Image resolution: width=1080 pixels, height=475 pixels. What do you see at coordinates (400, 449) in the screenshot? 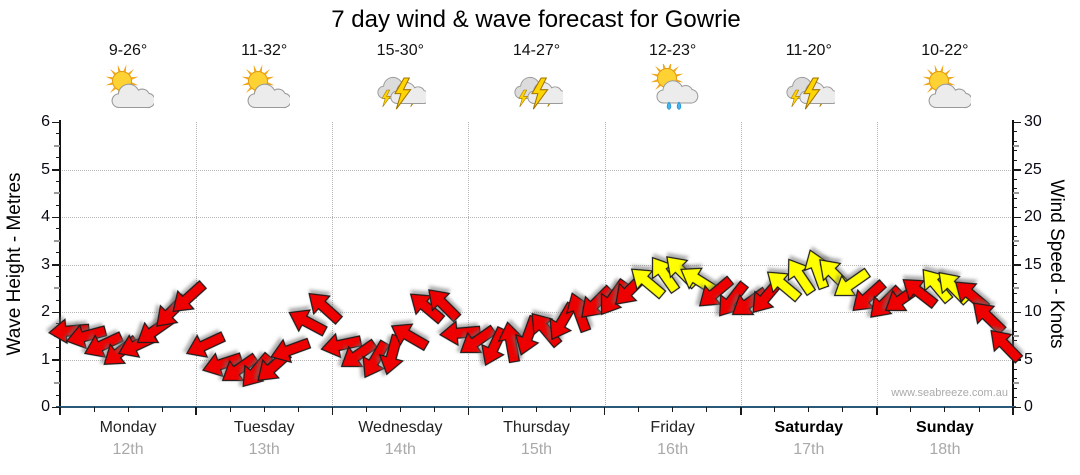
I see `day-date-label: 14th` at bounding box center [400, 449].